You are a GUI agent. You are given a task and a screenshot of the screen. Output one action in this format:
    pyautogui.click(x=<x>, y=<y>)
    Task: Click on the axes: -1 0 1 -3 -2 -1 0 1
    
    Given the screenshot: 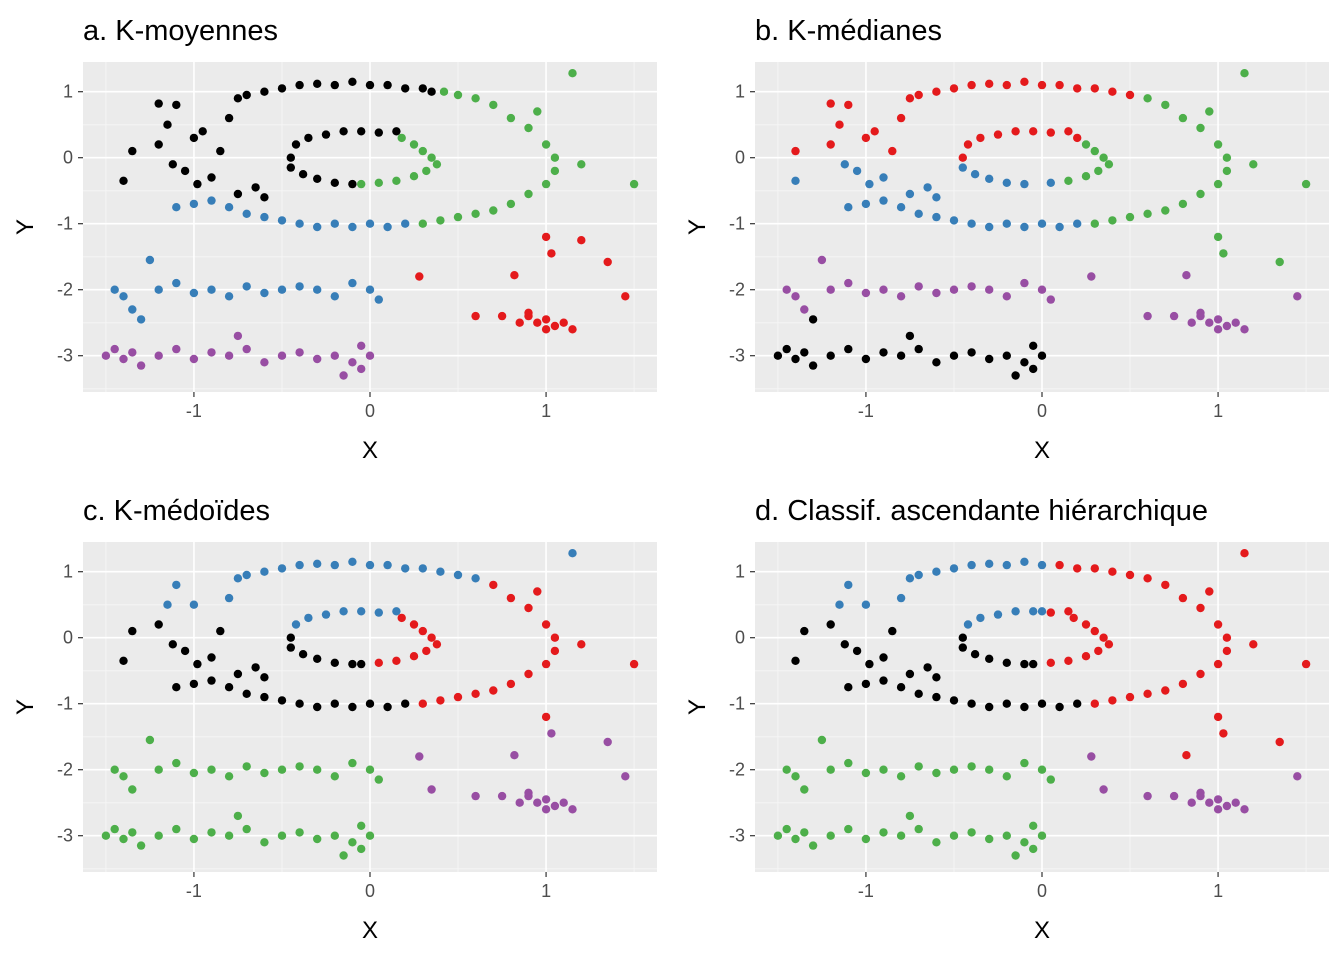 What is the action you would take?
    pyautogui.click(x=976, y=251)
    